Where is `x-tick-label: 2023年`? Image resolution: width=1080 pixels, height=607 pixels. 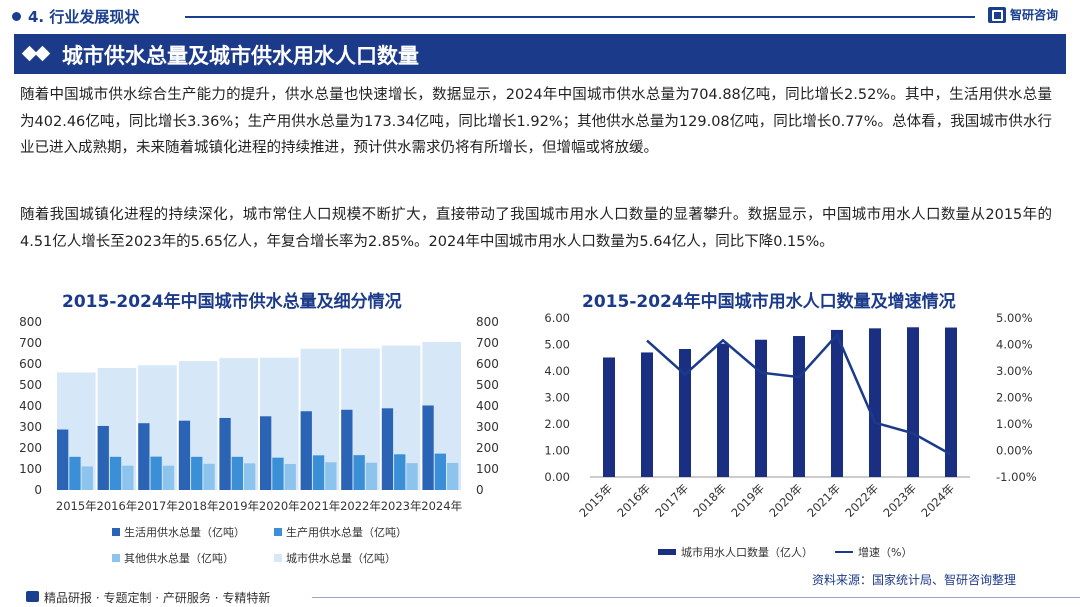 x-tick-label: 2023年 is located at coordinates (401, 506).